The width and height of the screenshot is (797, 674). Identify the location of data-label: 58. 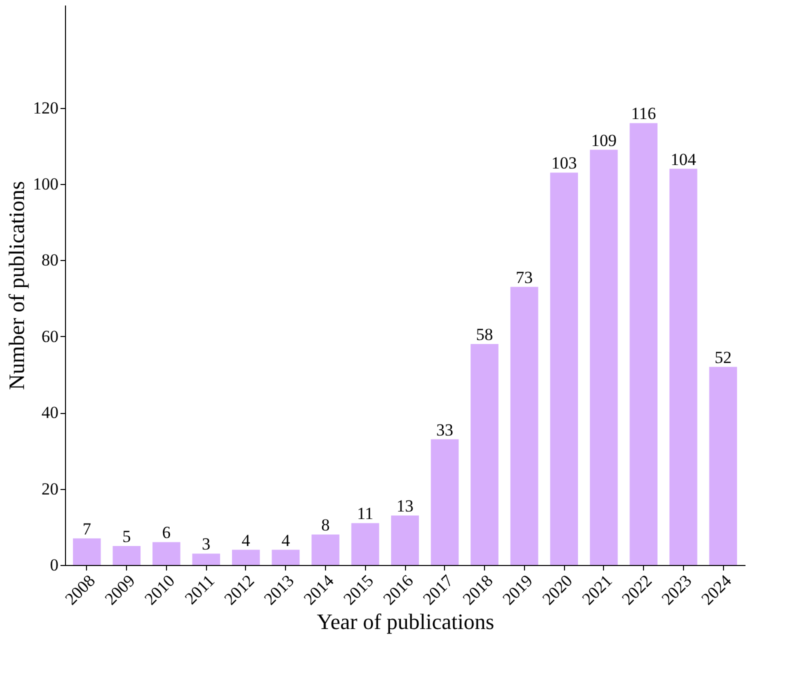
(485, 334).